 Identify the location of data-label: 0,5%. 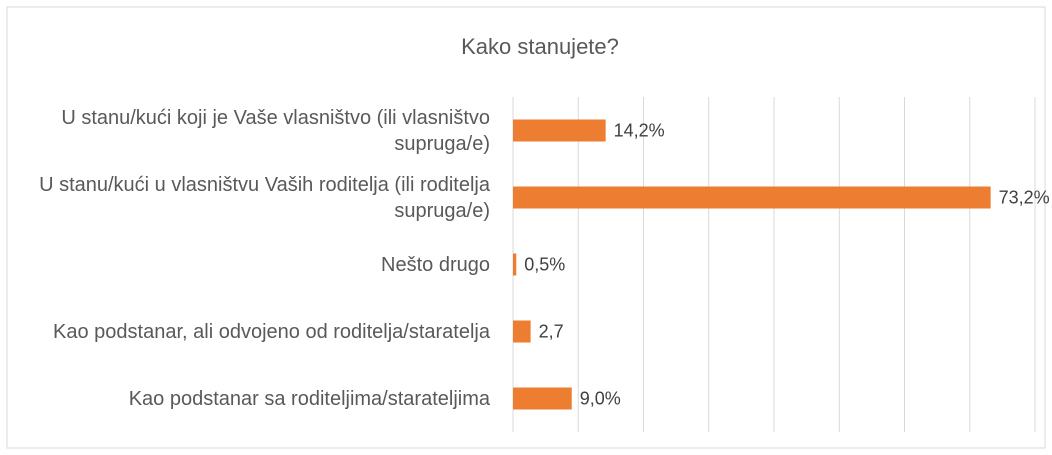
(544, 264).